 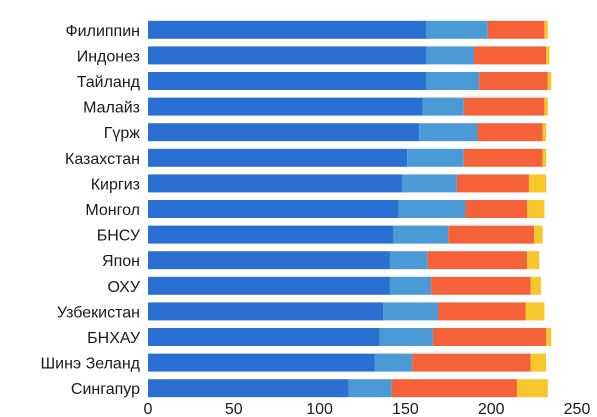 What do you see at coordinates (119, 236) in the screenshot?
I see `category-label: БНСУ` at bounding box center [119, 236].